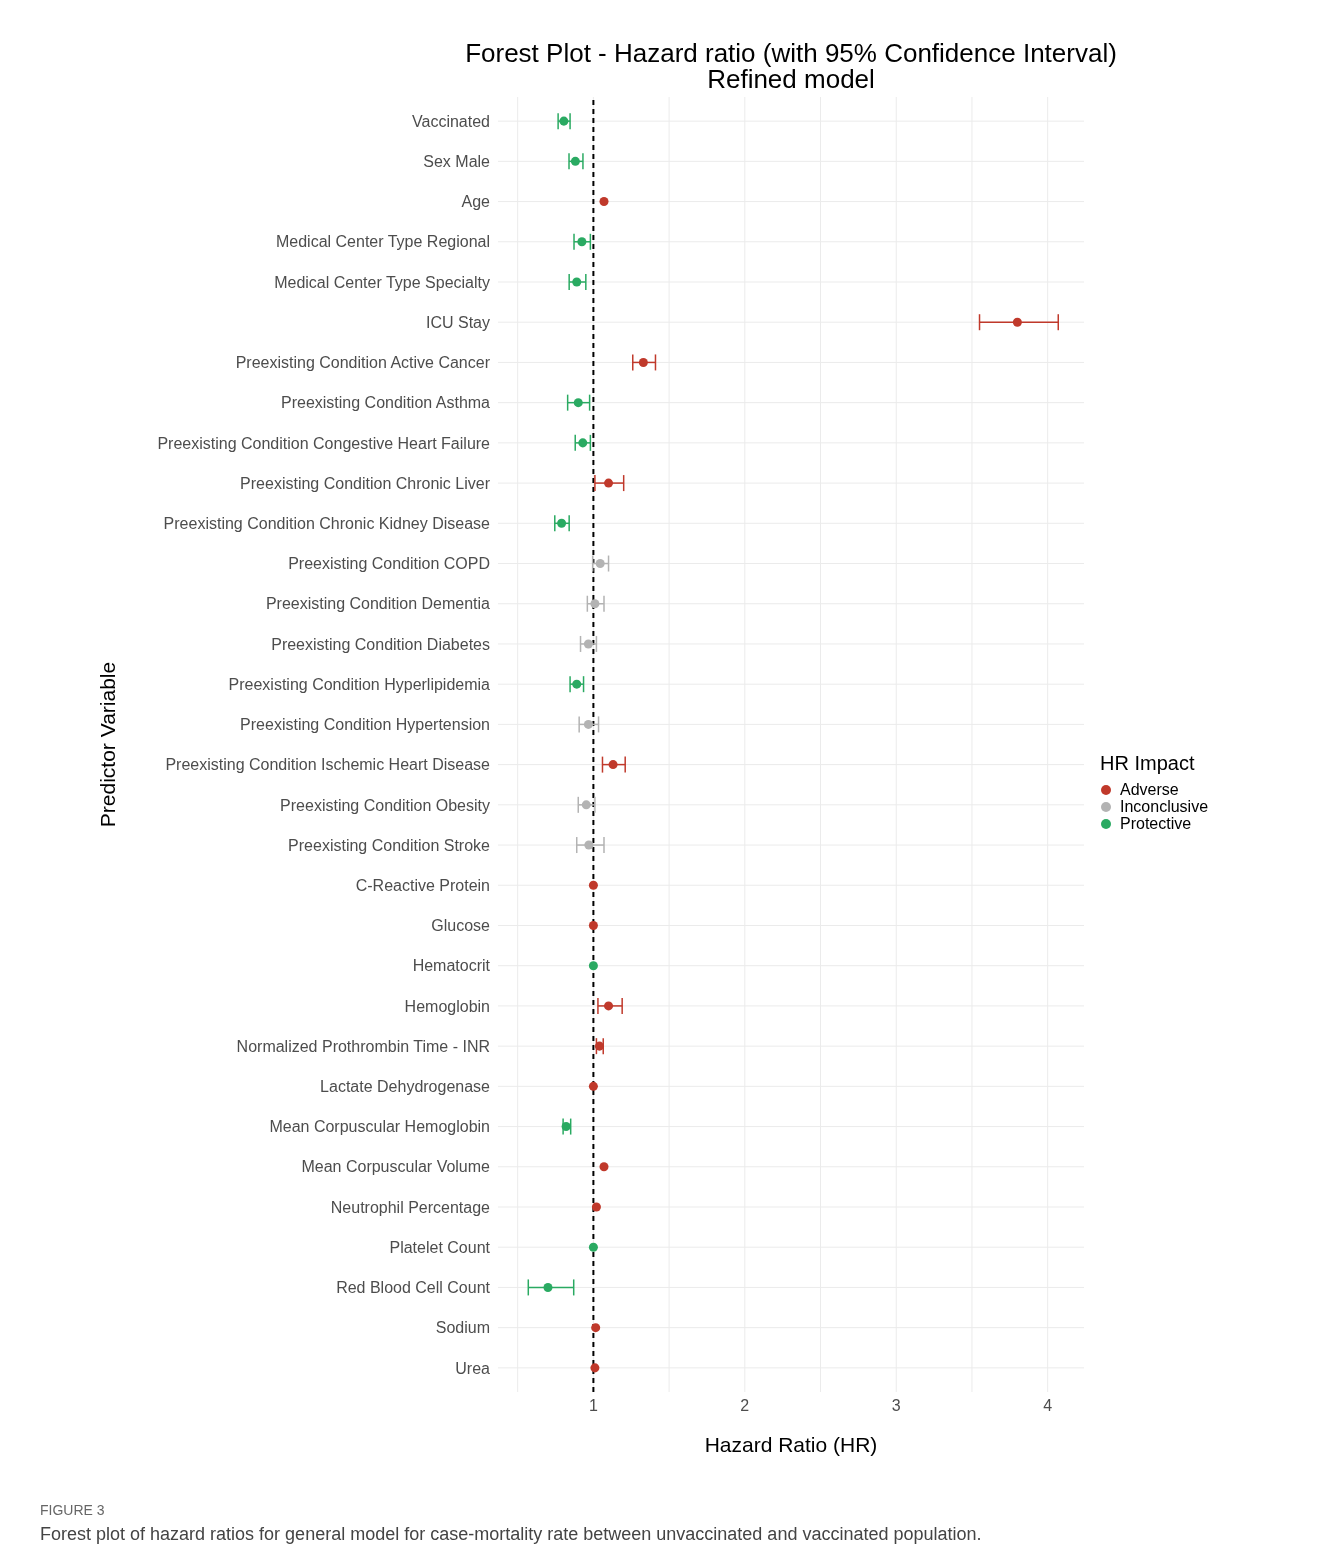 This screenshot has width=1332, height=1555. Describe the element at coordinates (791, 1444) in the screenshot. I see `x-axis-title: Hazard Ratio (HR)` at that location.